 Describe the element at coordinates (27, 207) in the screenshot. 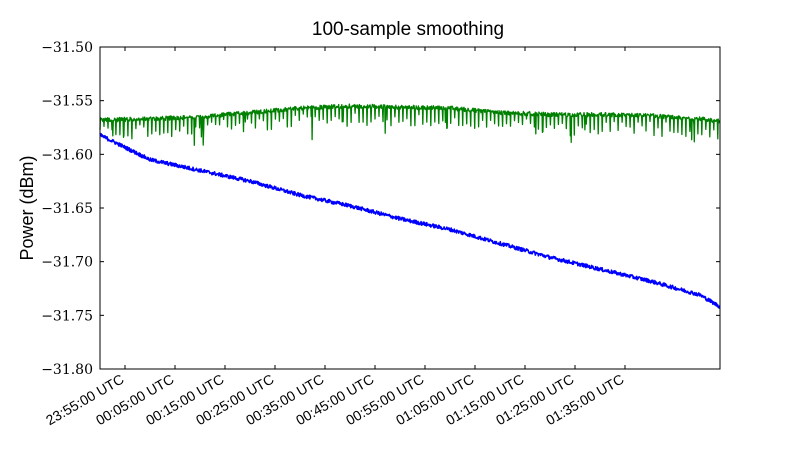

I see `y-axis-label: Power (dBm)` at that location.